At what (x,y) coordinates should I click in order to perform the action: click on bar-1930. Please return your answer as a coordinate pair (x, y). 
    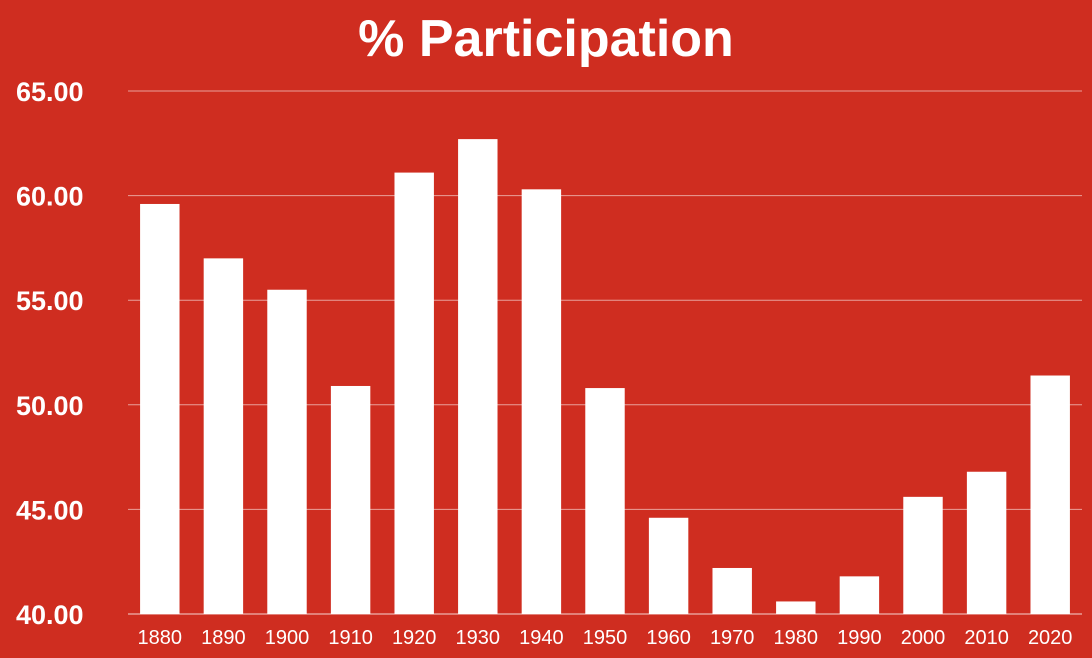
    Looking at the image, I should click on (478, 376).